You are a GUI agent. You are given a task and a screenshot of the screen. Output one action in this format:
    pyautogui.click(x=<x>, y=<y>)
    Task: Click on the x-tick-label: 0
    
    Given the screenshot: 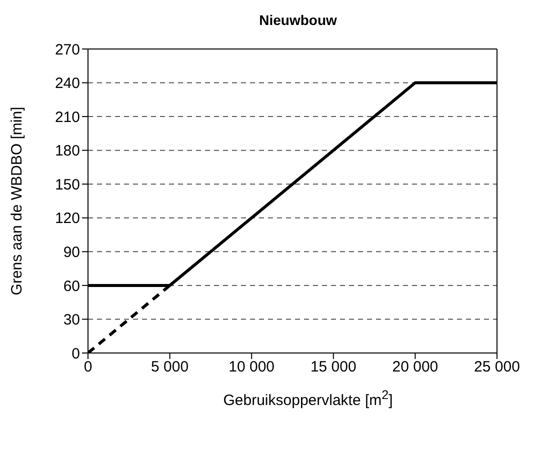 What is the action you would take?
    pyautogui.click(x=88, y=367)
    